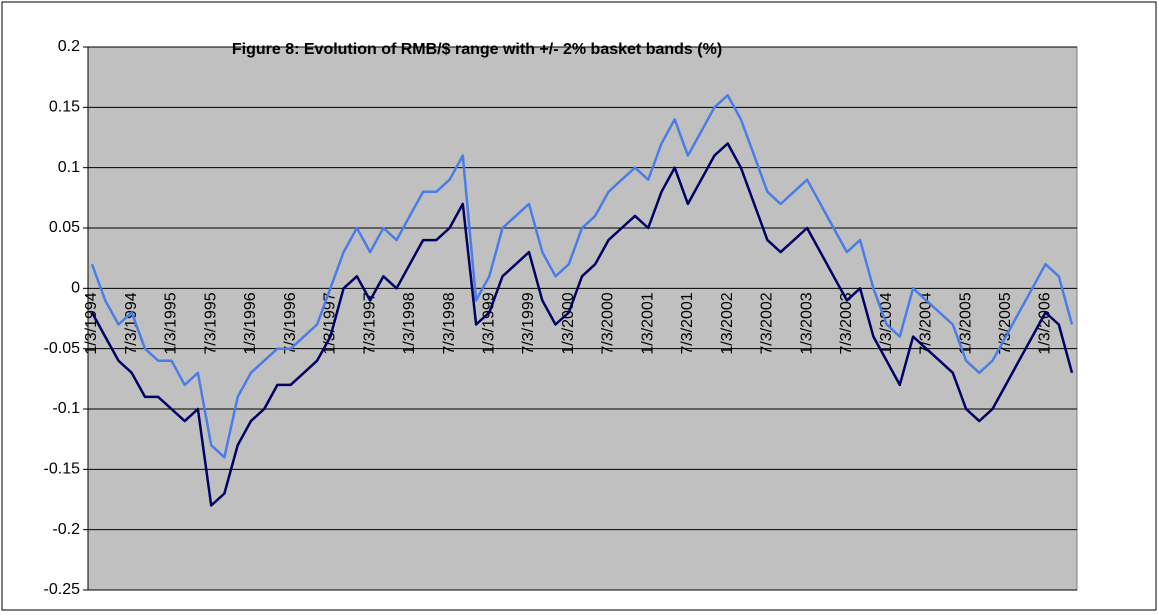 The image size is (1159, 615). I want to click on x-tick-label: 1/3/2003, so click(806, 323).